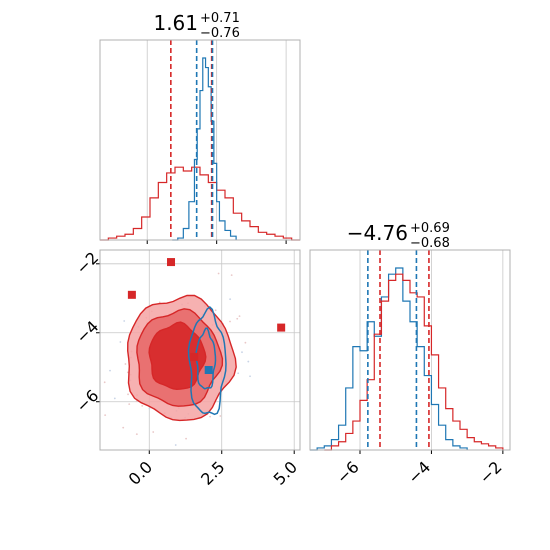 Image resolution: width=550 pixels, height=550 pixels. I want to click on title-plus: +0.69, so click(430, 228).